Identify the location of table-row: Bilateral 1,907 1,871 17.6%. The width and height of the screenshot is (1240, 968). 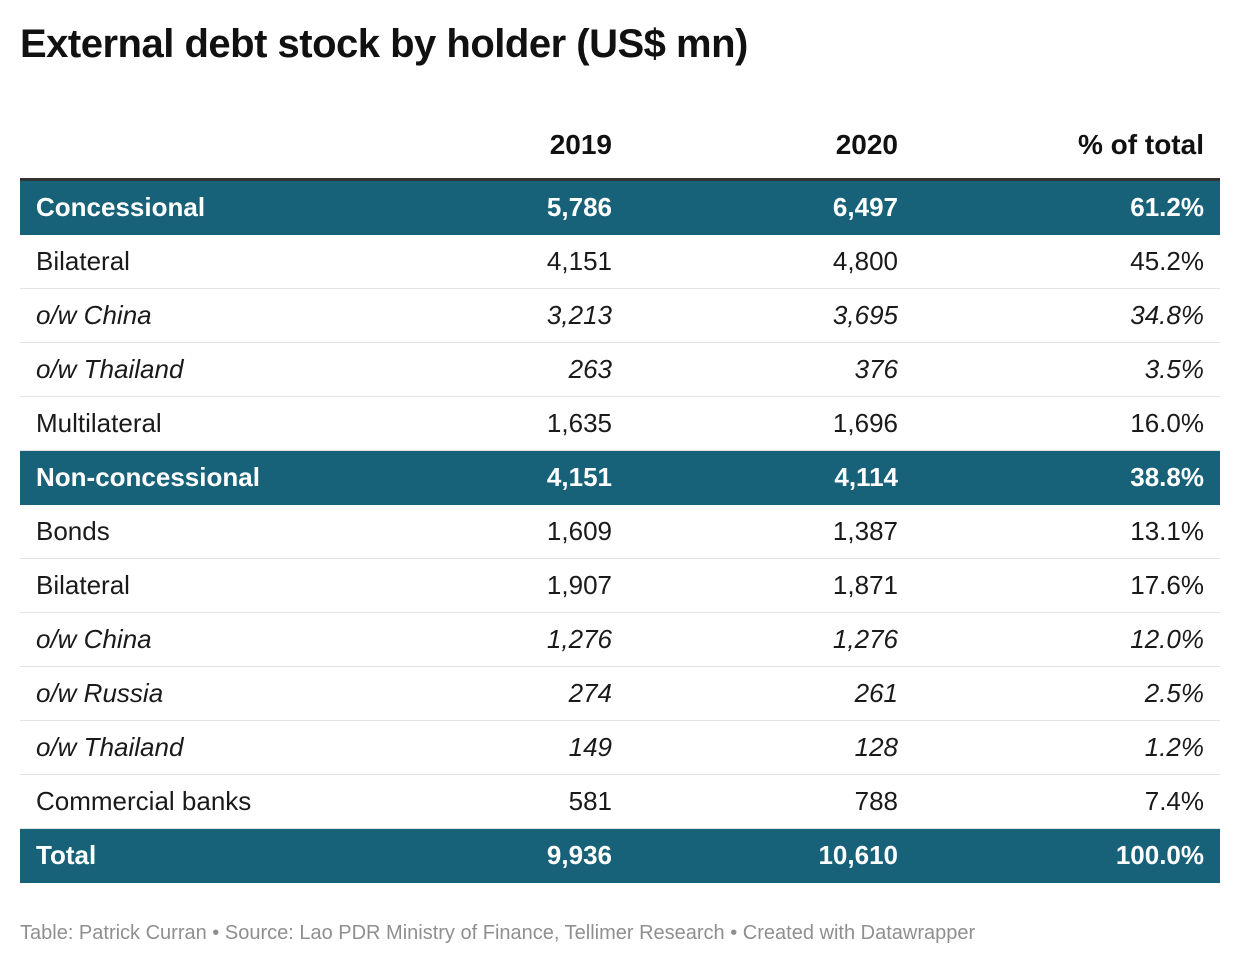
(620, 585).